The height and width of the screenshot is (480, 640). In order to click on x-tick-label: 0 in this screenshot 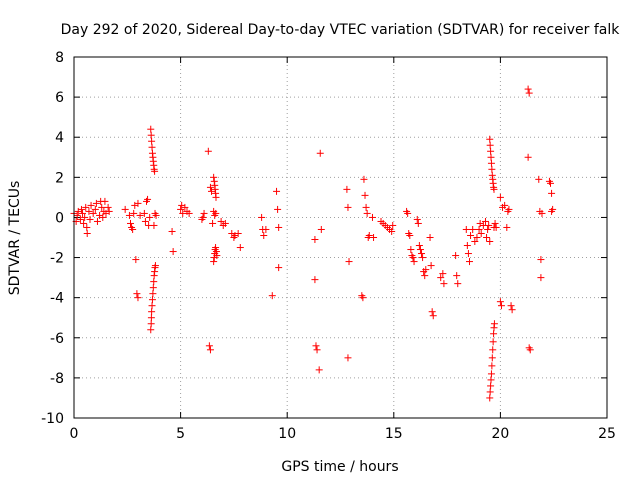, I will do `click(74, 434)`.